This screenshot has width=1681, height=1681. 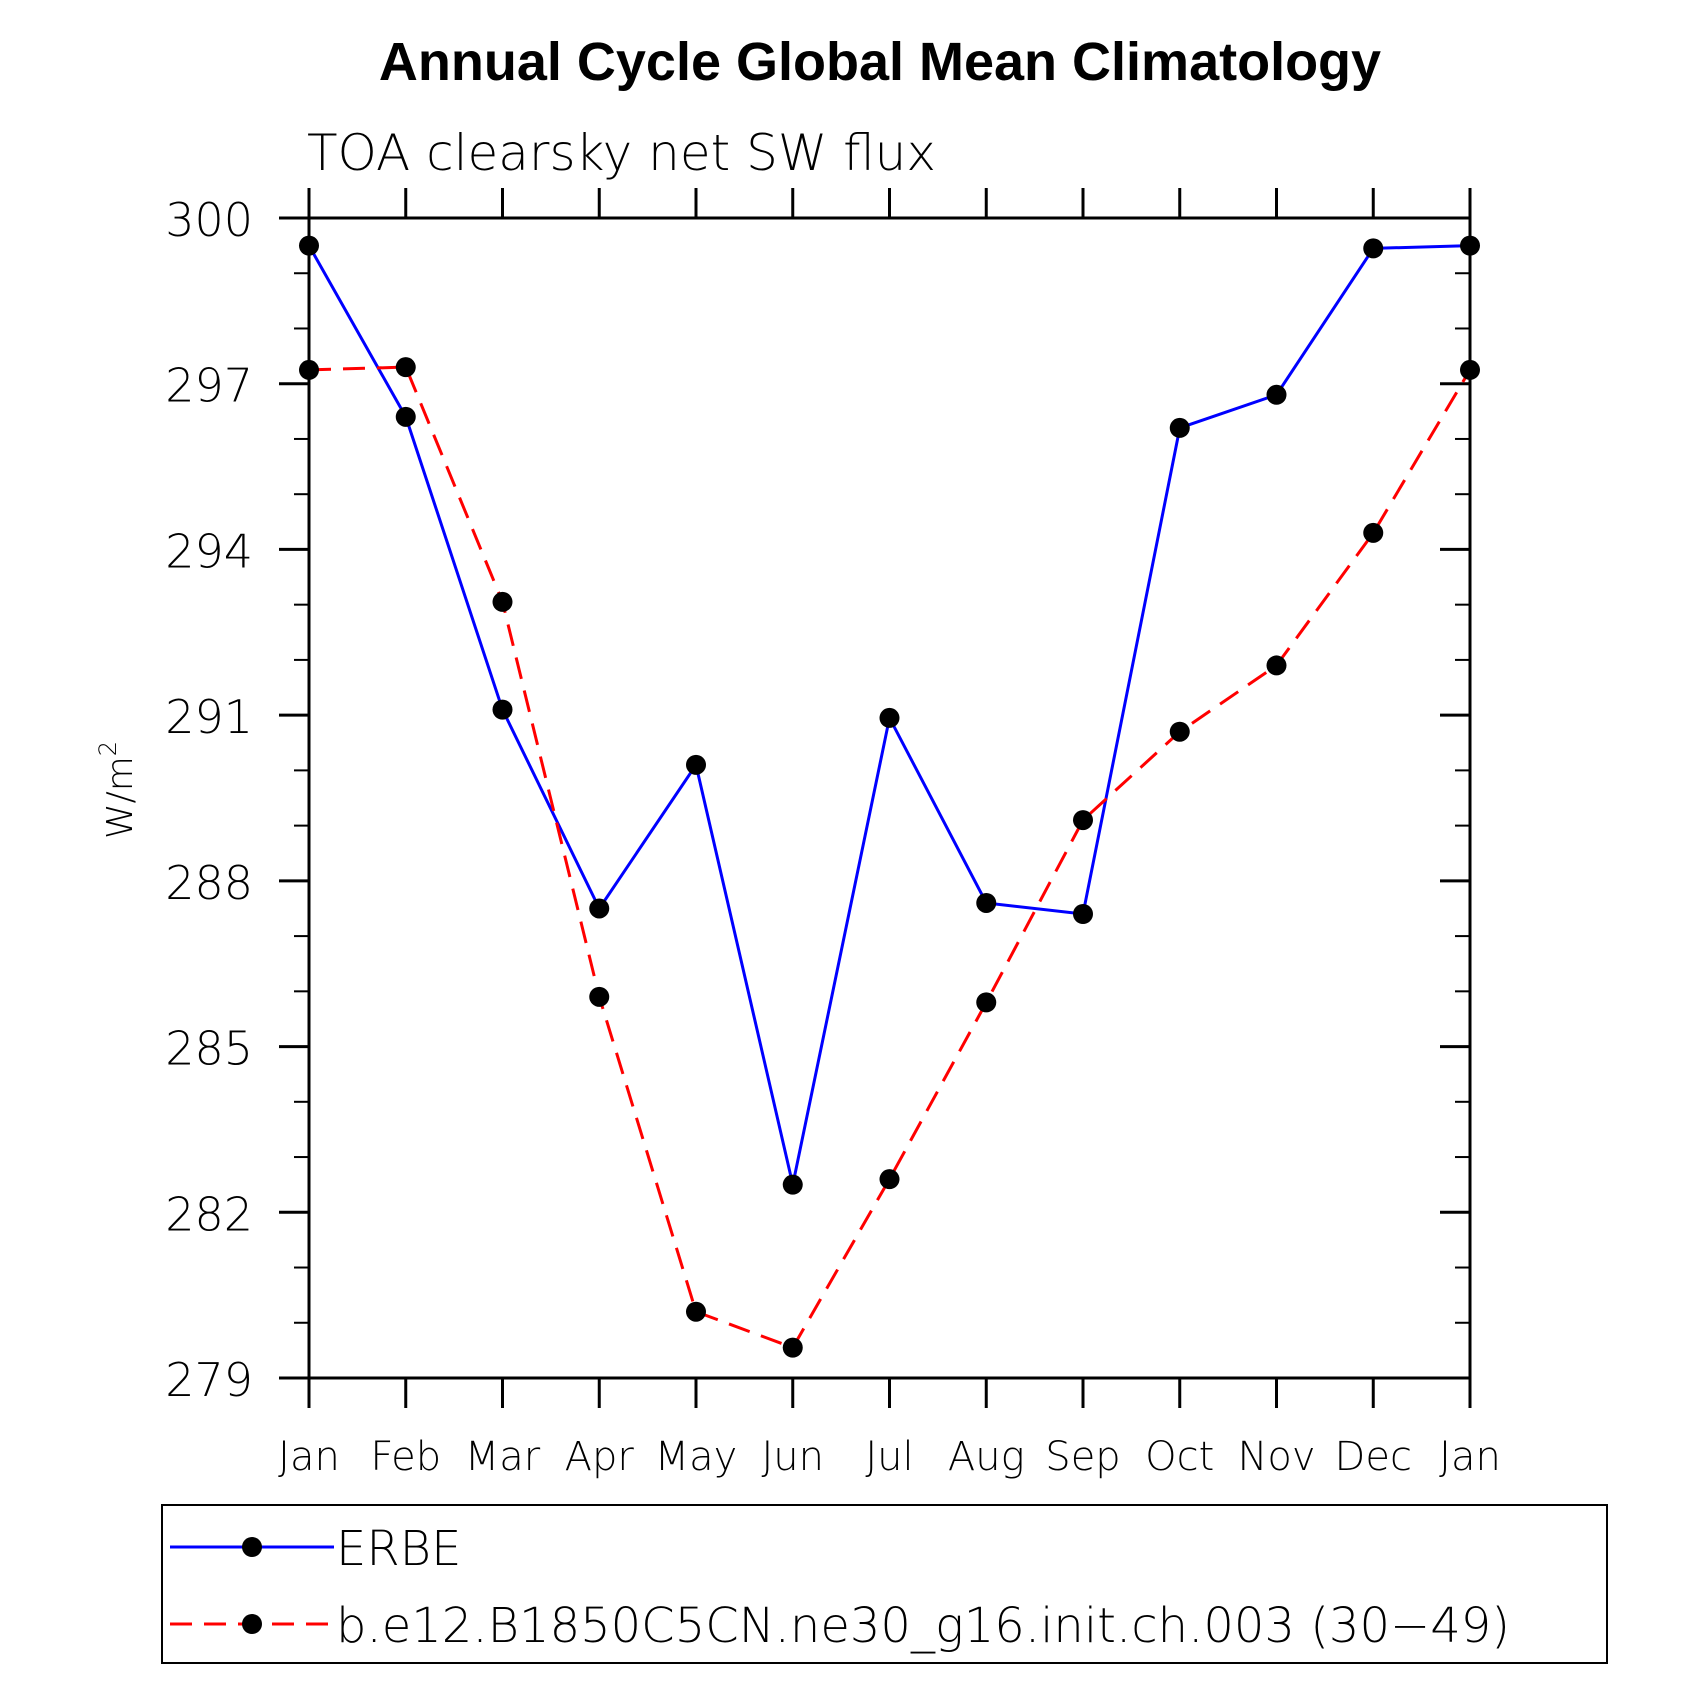 What do you see at coordinates (1082, 1457) in the screenshot?
I see `x-tick-label: Sep` at bounding box center [1082, 1457].